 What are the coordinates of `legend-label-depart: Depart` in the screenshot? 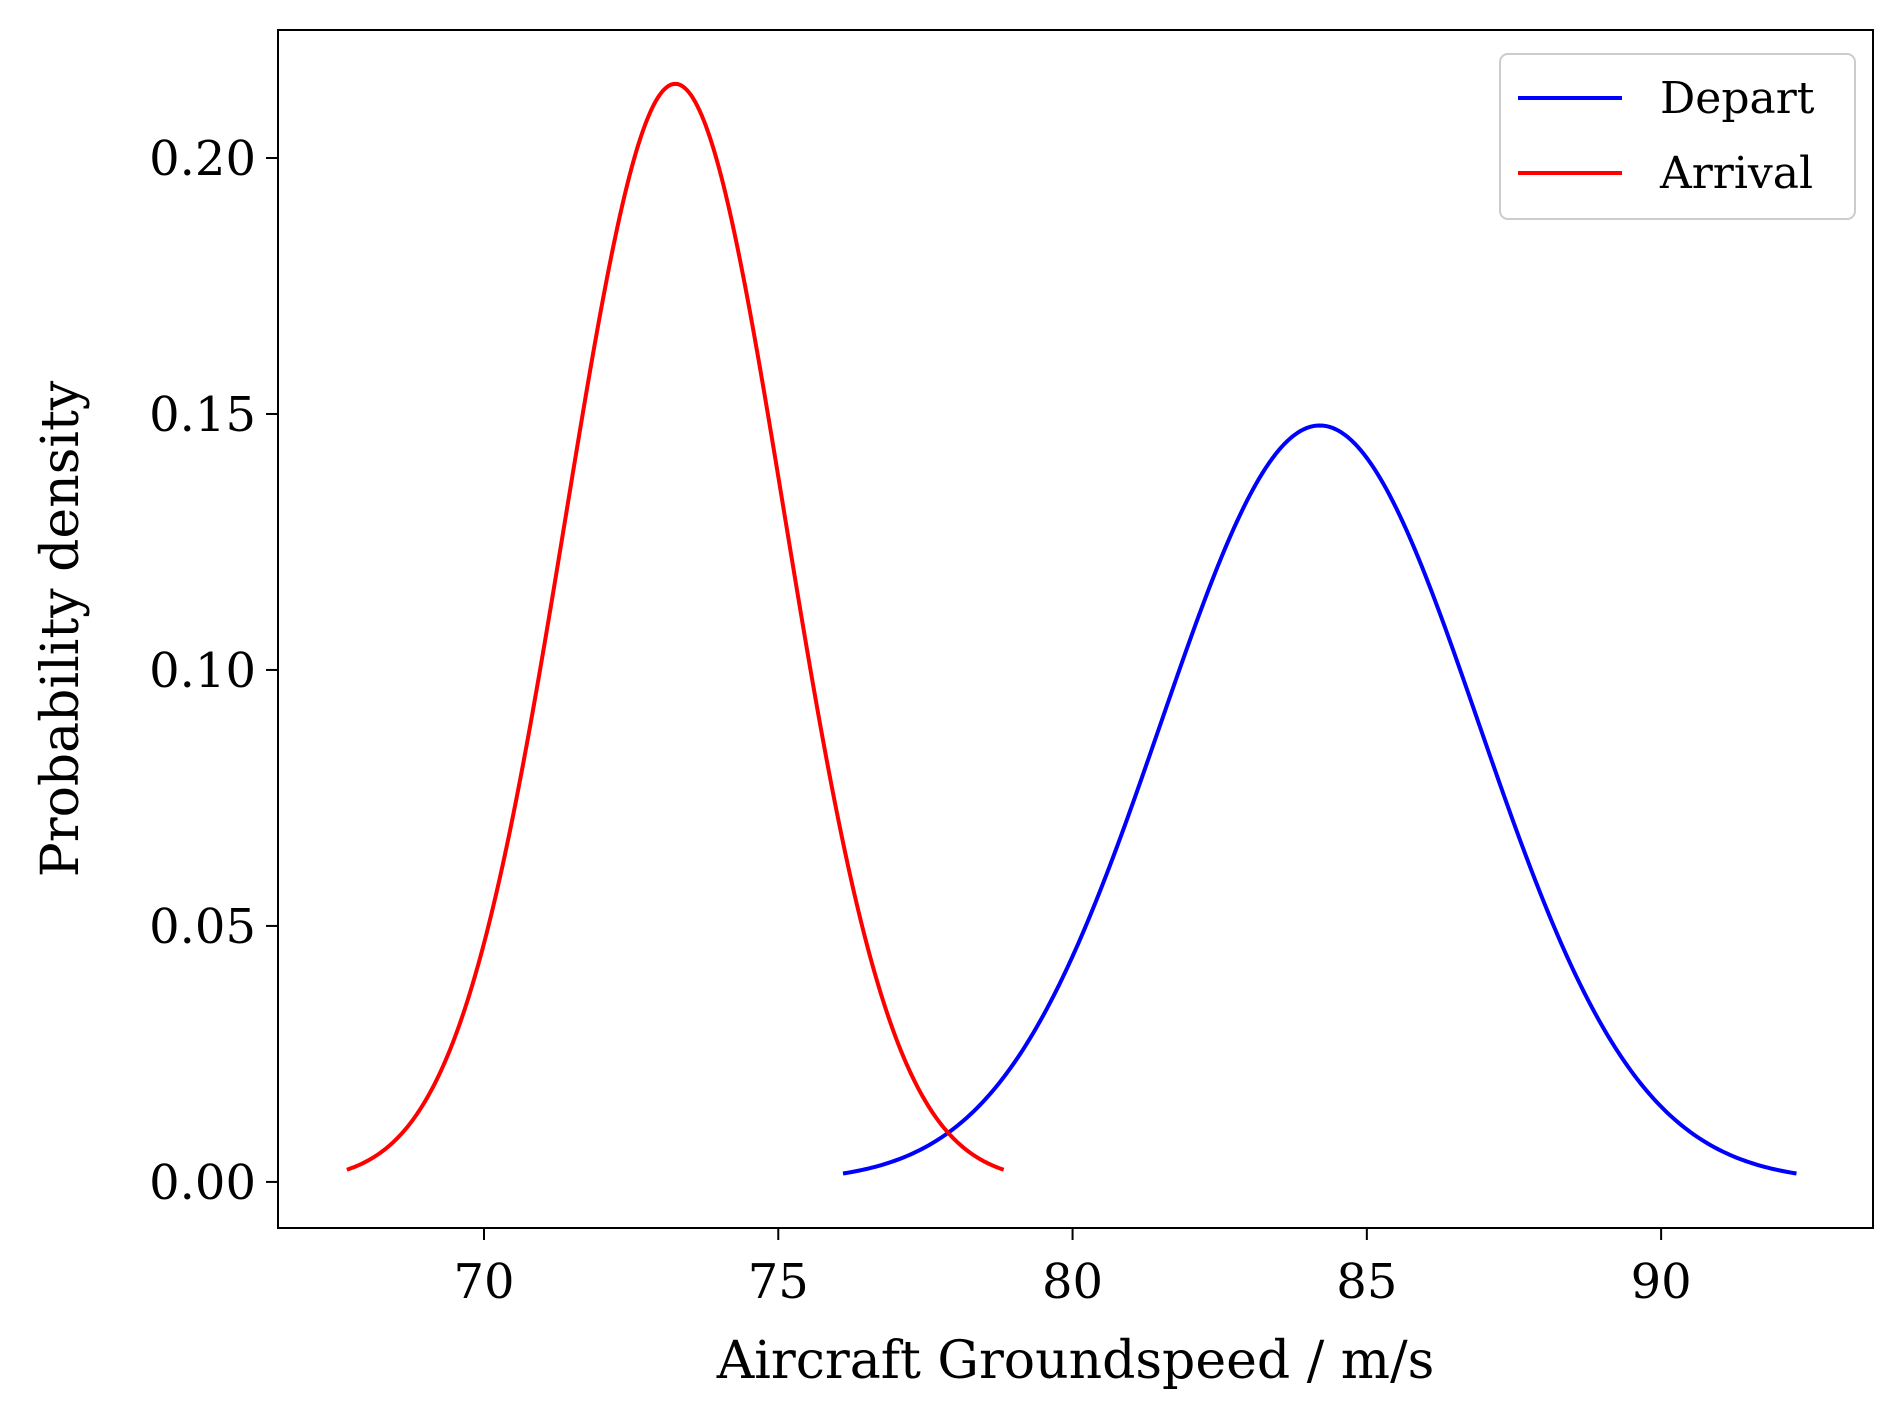 It's located at (1737, 98).